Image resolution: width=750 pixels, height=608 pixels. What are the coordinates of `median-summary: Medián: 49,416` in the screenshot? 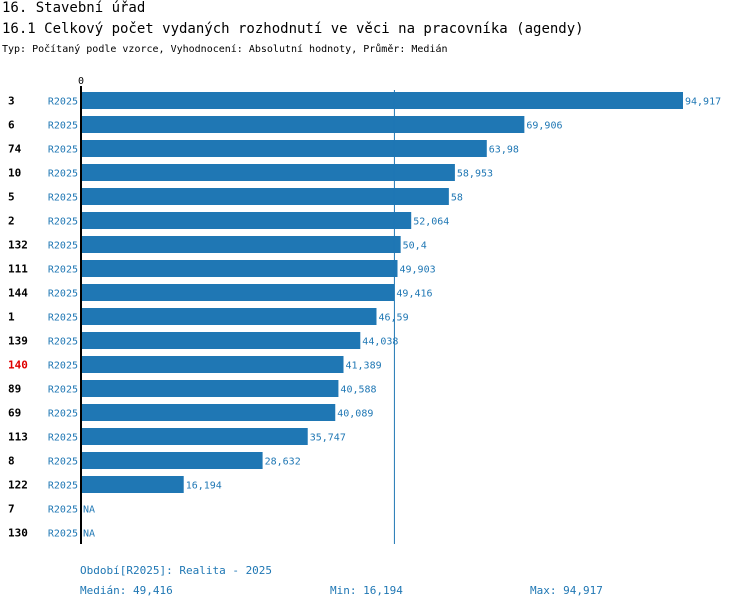 It's located at (126, 590).